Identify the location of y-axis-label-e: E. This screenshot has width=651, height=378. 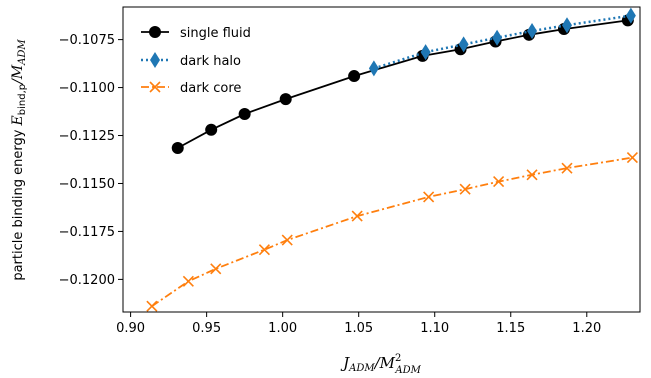
(18, 120).